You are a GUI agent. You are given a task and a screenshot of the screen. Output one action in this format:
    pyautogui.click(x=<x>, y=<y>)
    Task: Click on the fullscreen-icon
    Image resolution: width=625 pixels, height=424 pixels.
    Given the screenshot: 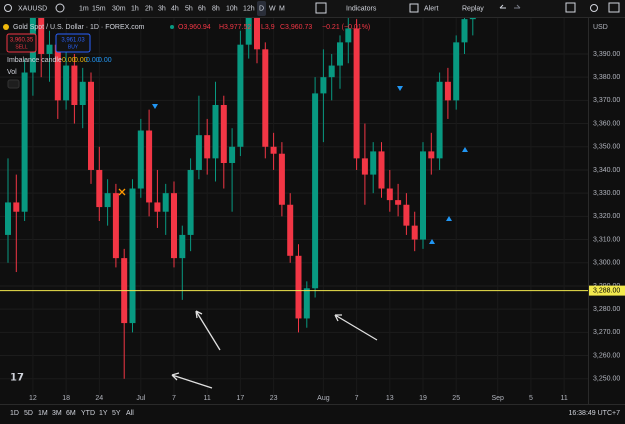 What is the action you would take?
    pyautogui.click(x=614, y=7)
    